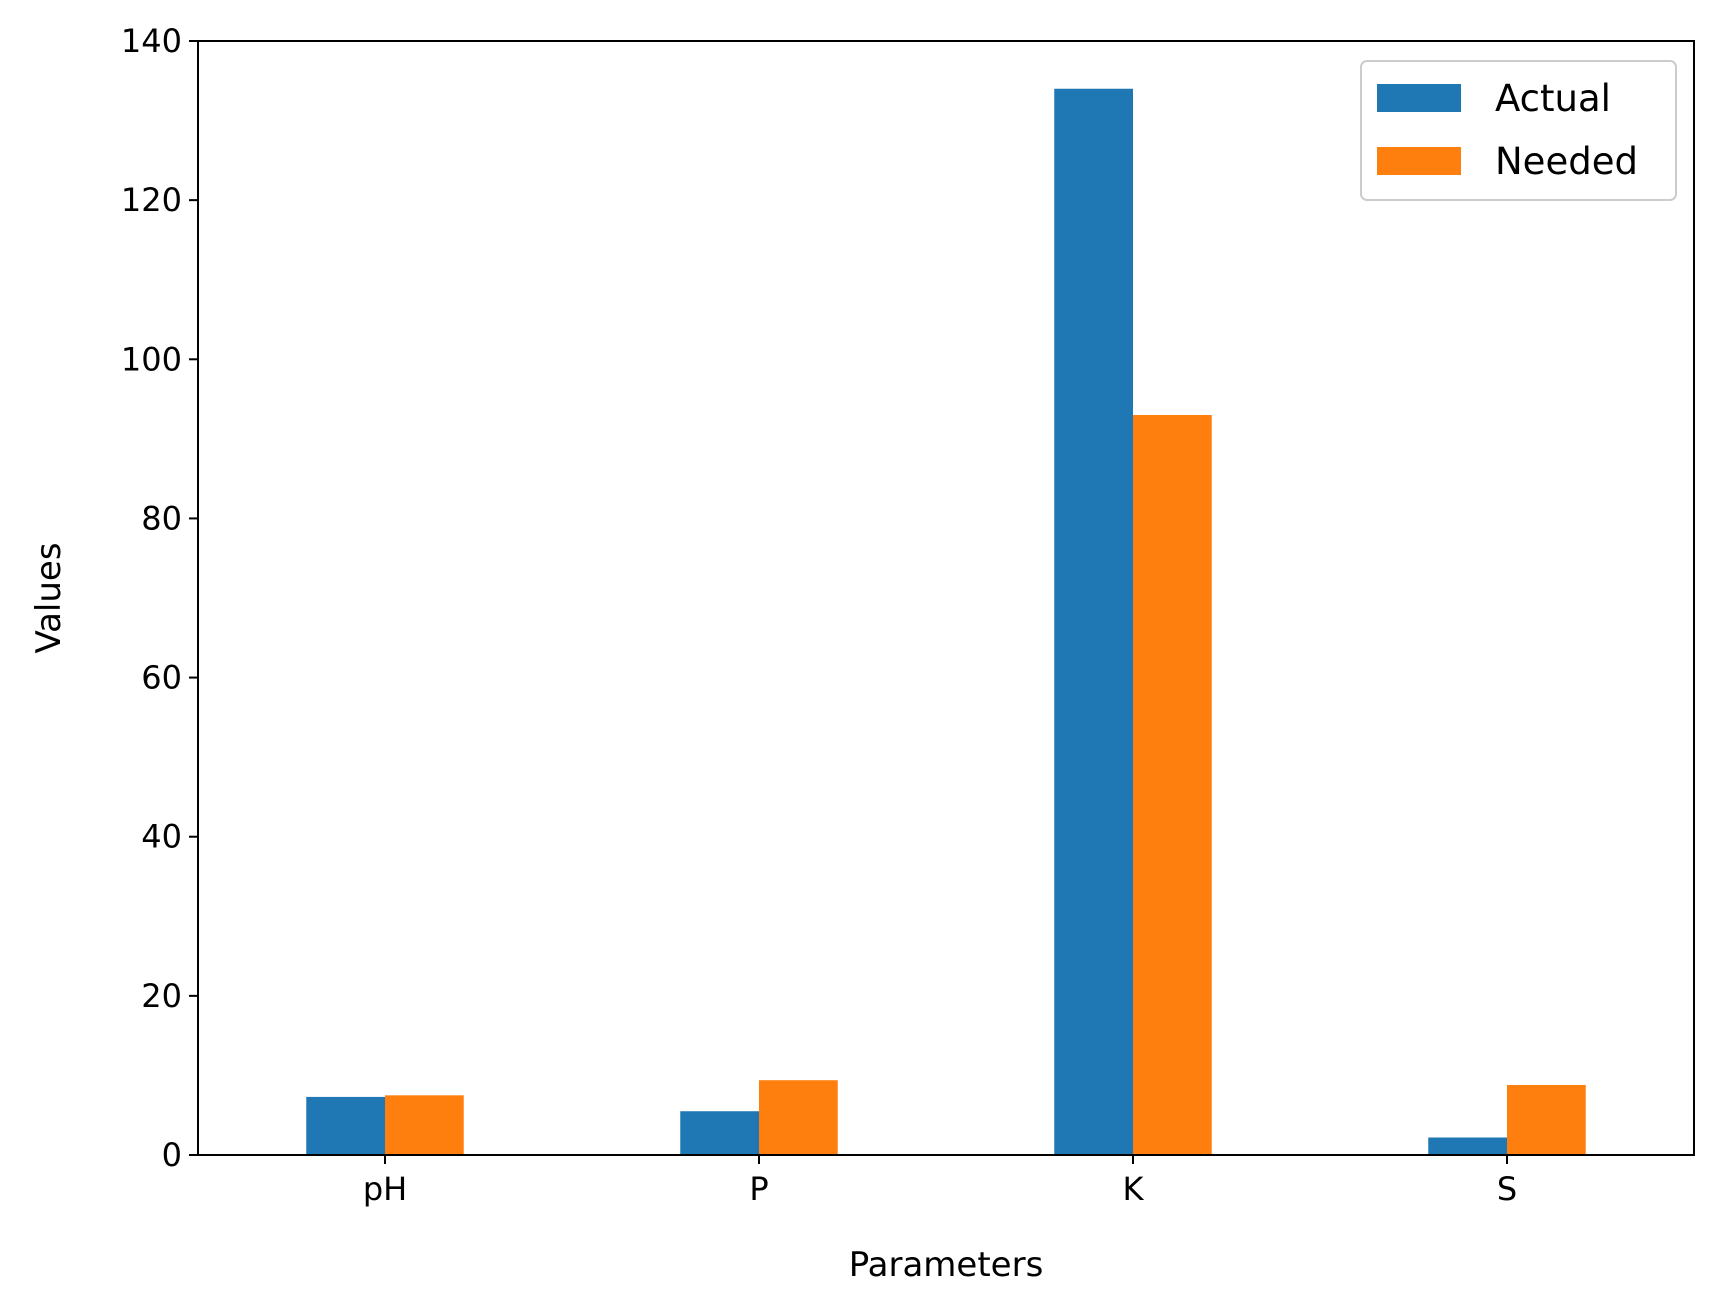 The height and width of the screenshot is (1309, 1715). What do you see at coordinates (161, 678) in the screenshot?
I see `y-tick-label: 60` at bounding box center [161, 678].